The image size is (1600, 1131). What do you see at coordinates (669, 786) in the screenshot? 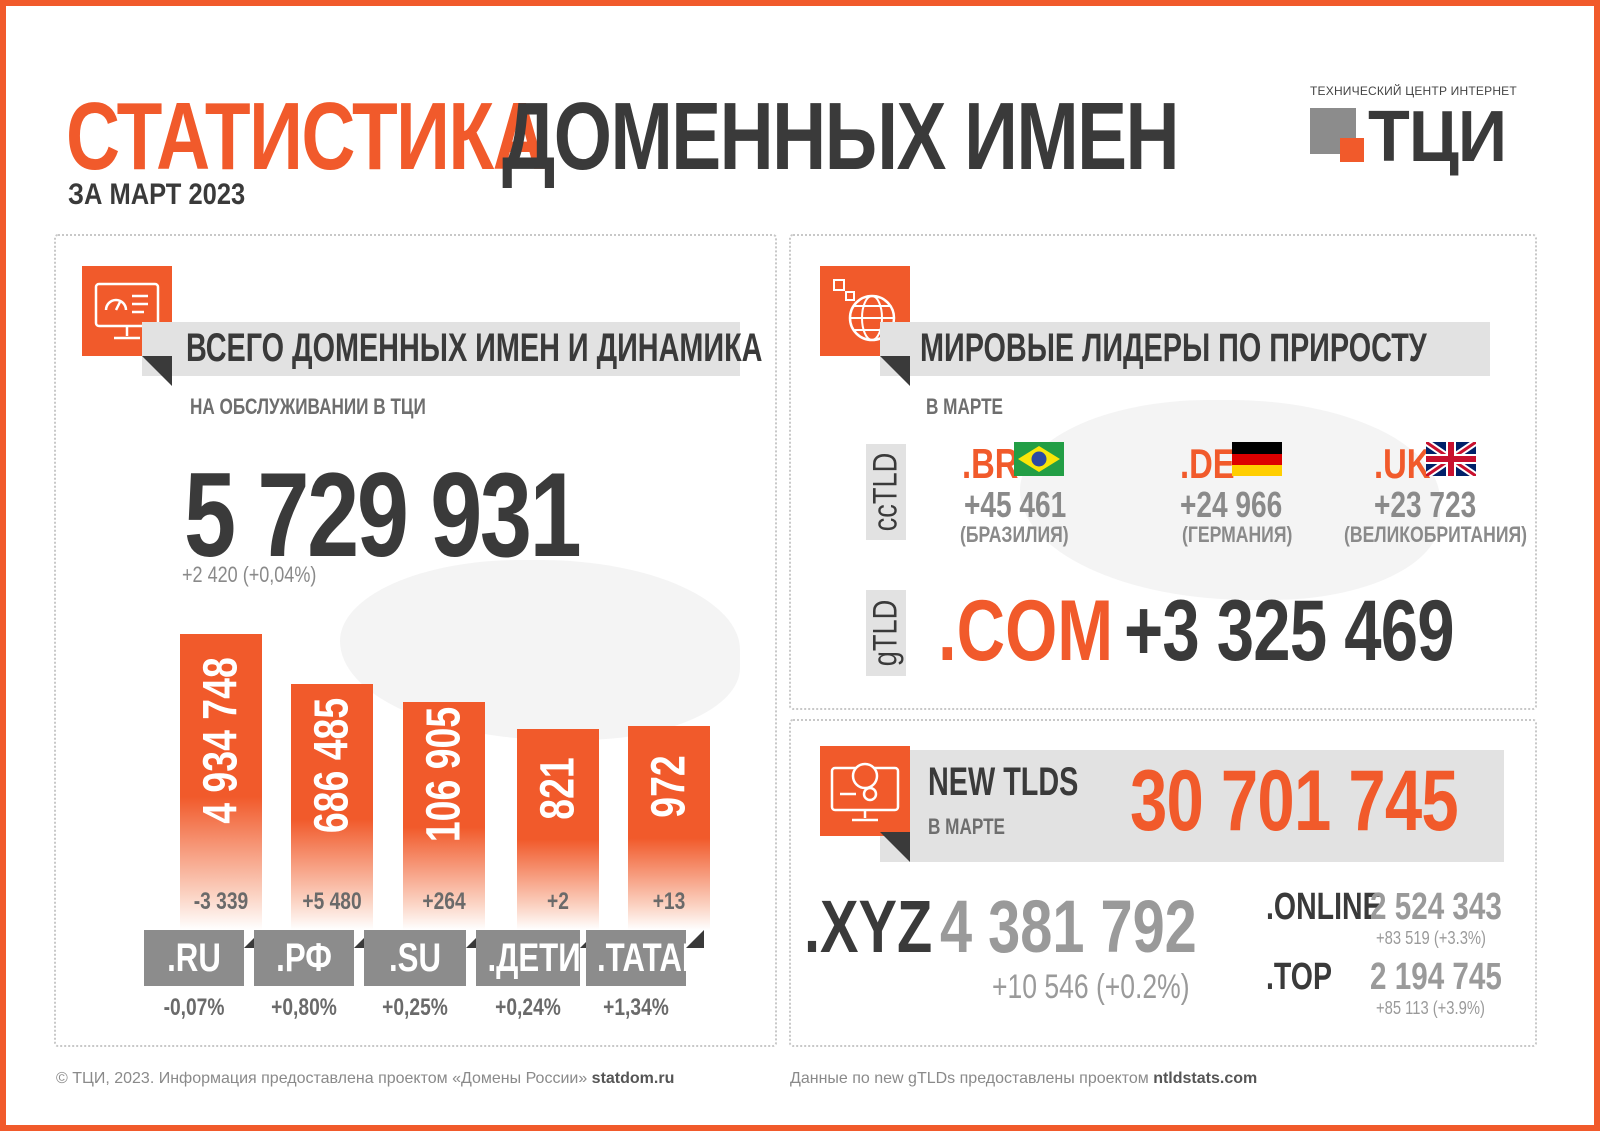
I see `bar-value-label: 972` at bounding box center [669, 786].